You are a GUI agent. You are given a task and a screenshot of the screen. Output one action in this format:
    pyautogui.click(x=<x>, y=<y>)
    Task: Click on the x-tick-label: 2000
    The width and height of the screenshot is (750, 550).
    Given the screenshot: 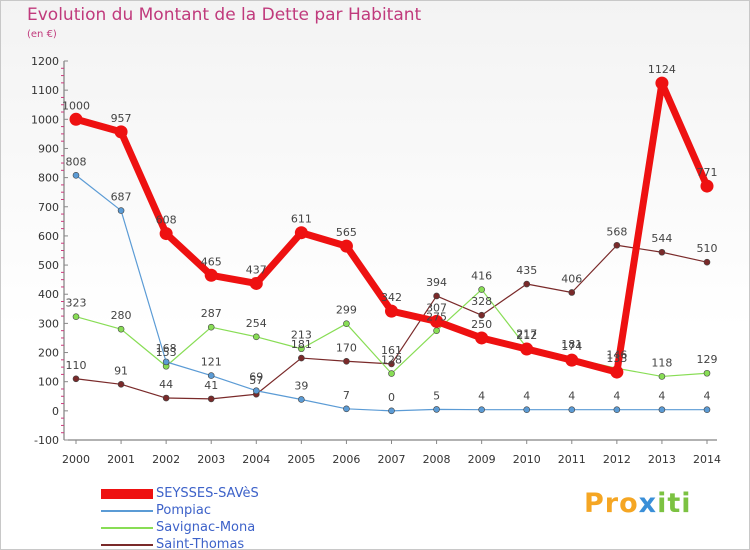 What is the action you would take?
    pyautogui.click(x=76, y=459)
    